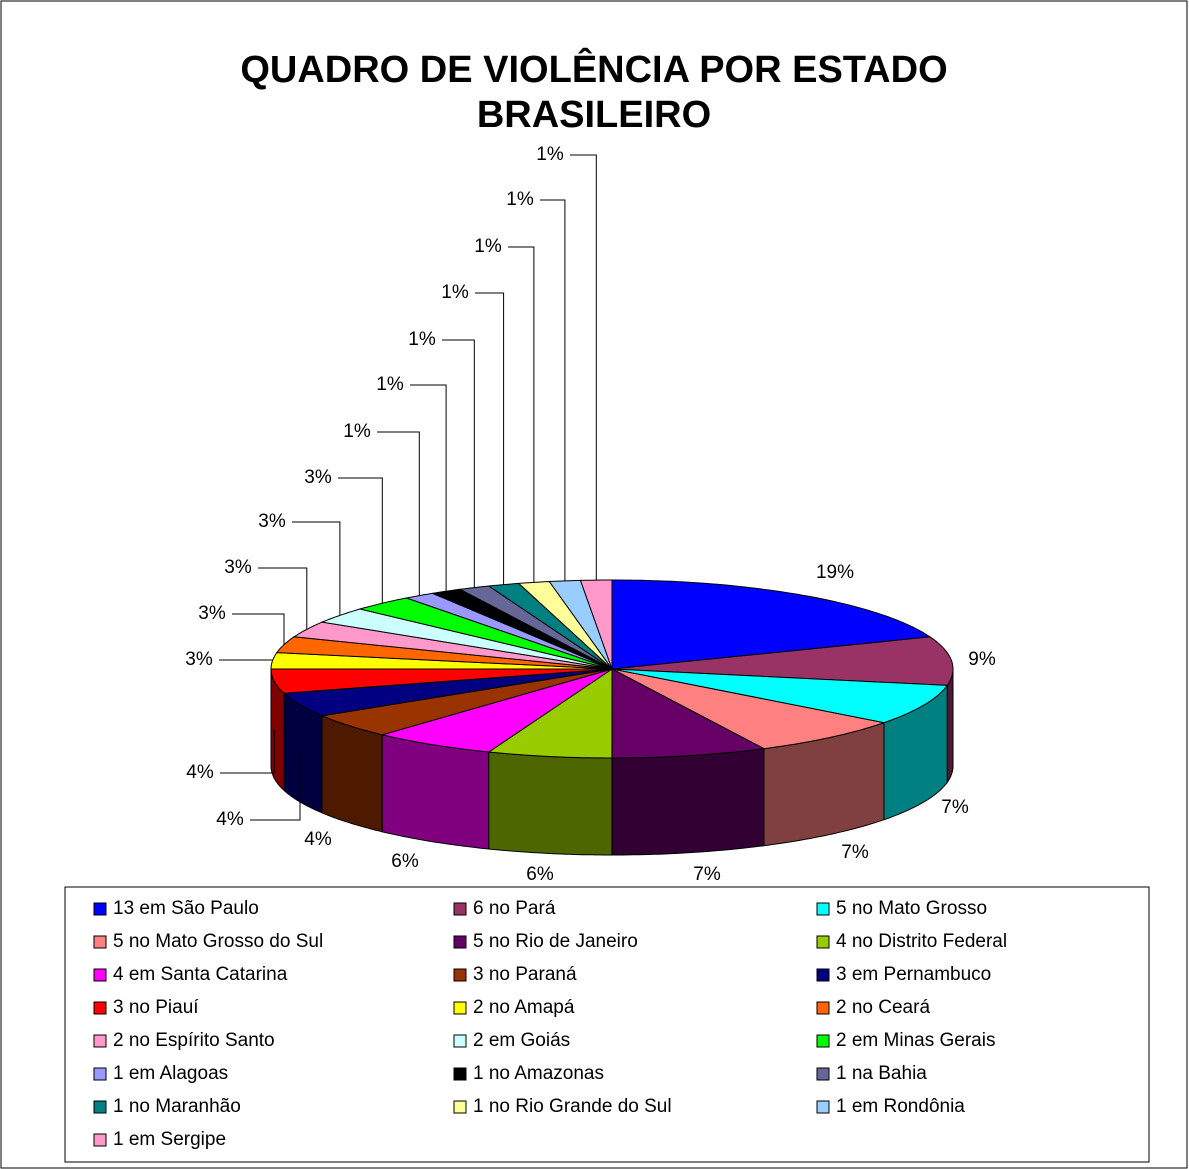 Image resolution: width=1189 pixels, height=1169 pixels. Describe the element at coordinates (525, 974) in the screenshot. I see `legend-label: 3 no Paraná` at that location.